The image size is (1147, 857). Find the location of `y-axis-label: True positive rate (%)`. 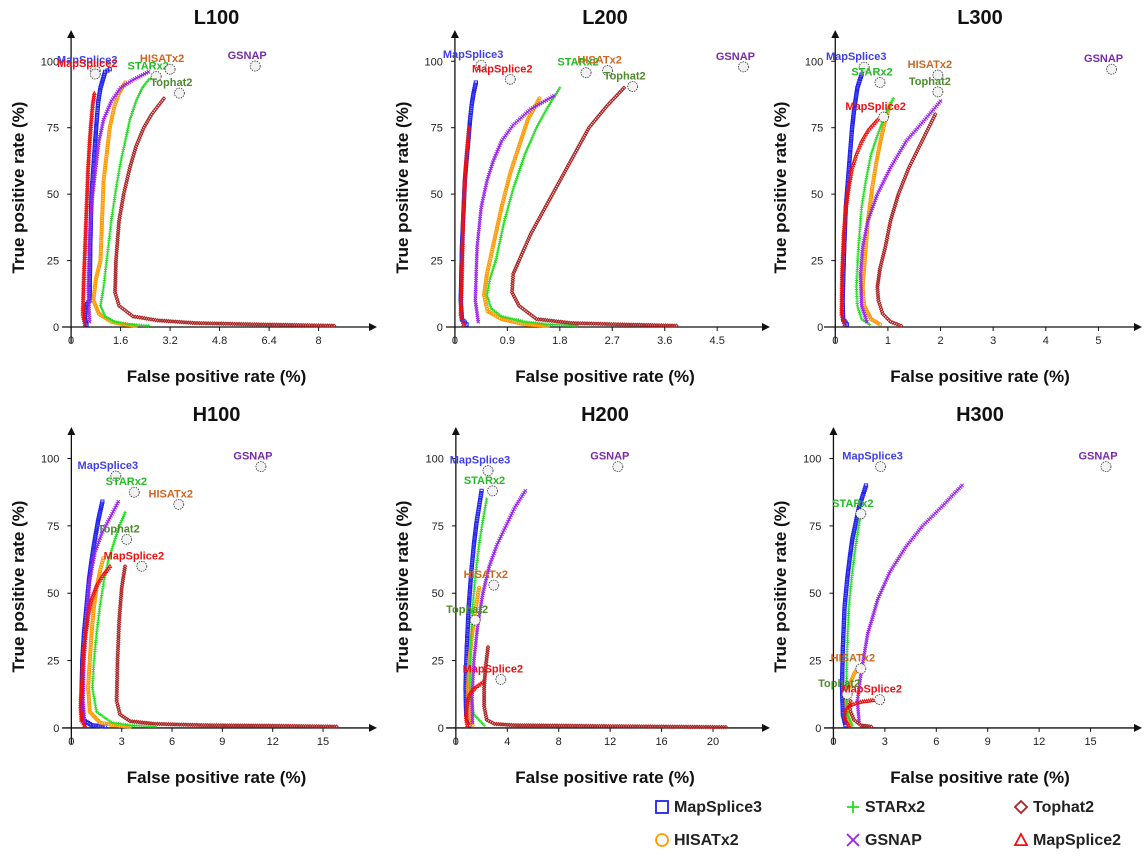

y-axis-label: True positive rate (%) is located at coordinates (18, 188).